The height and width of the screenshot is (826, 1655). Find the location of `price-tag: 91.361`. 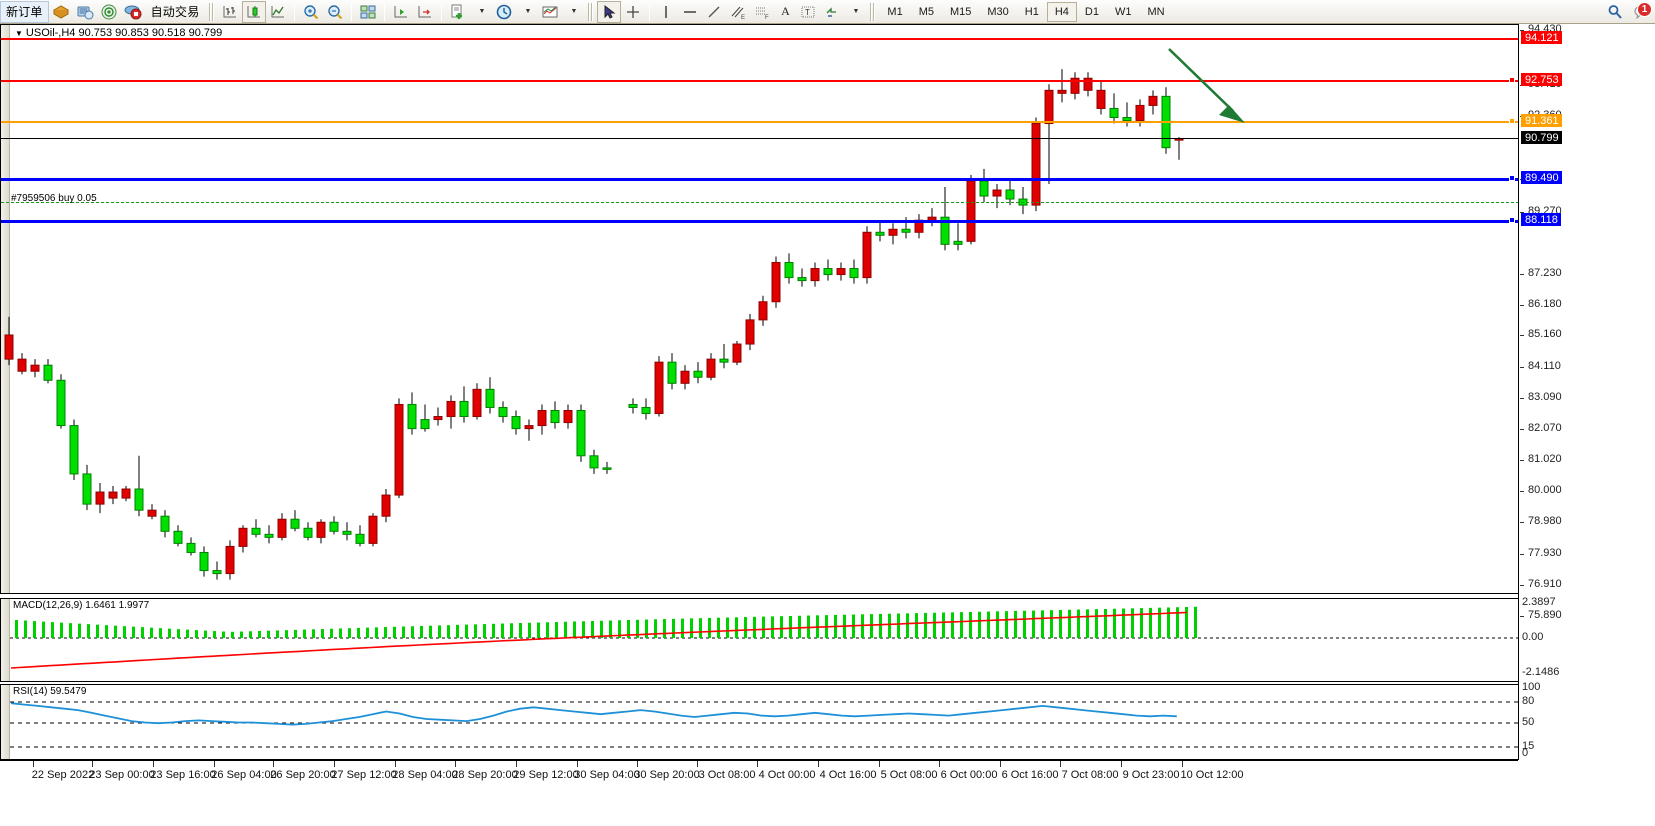

price-tag: 91.361 is located at coordinates (1541, 120).